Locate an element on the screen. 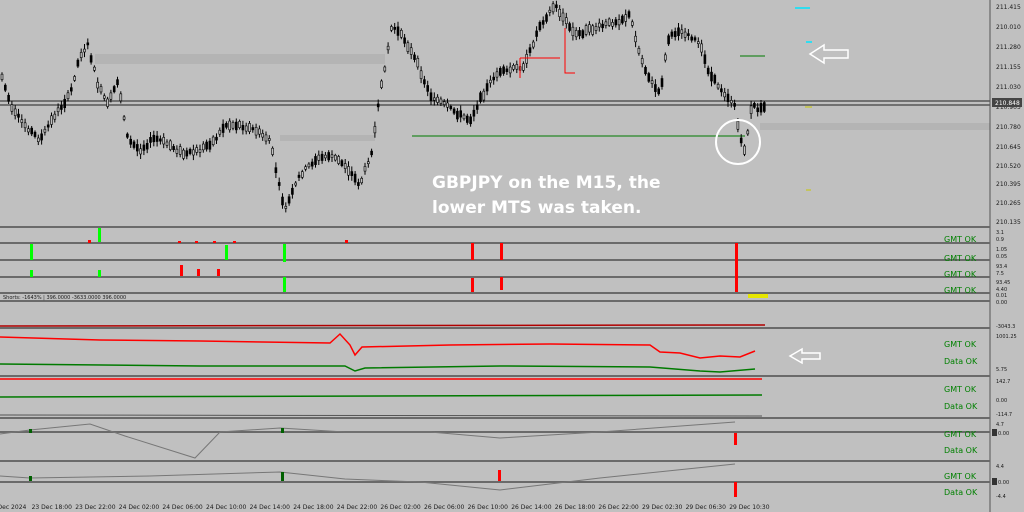  sub6-value-box is located at coordinates (994, 481).